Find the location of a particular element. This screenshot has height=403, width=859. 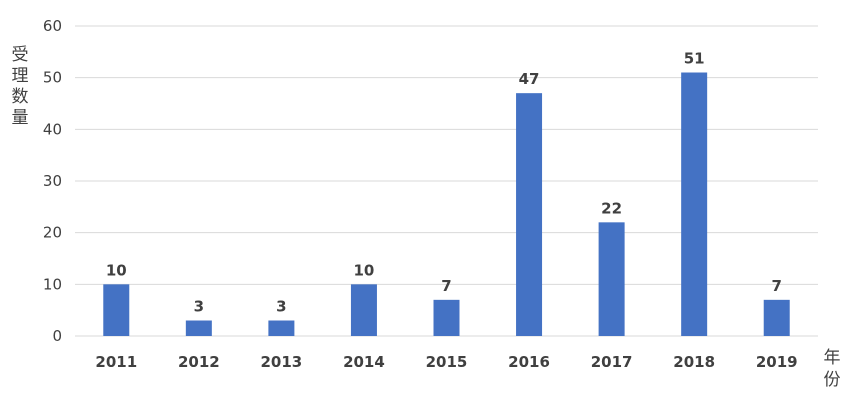

y-axis-label-char: 数 is located at coordinates (20, 97).